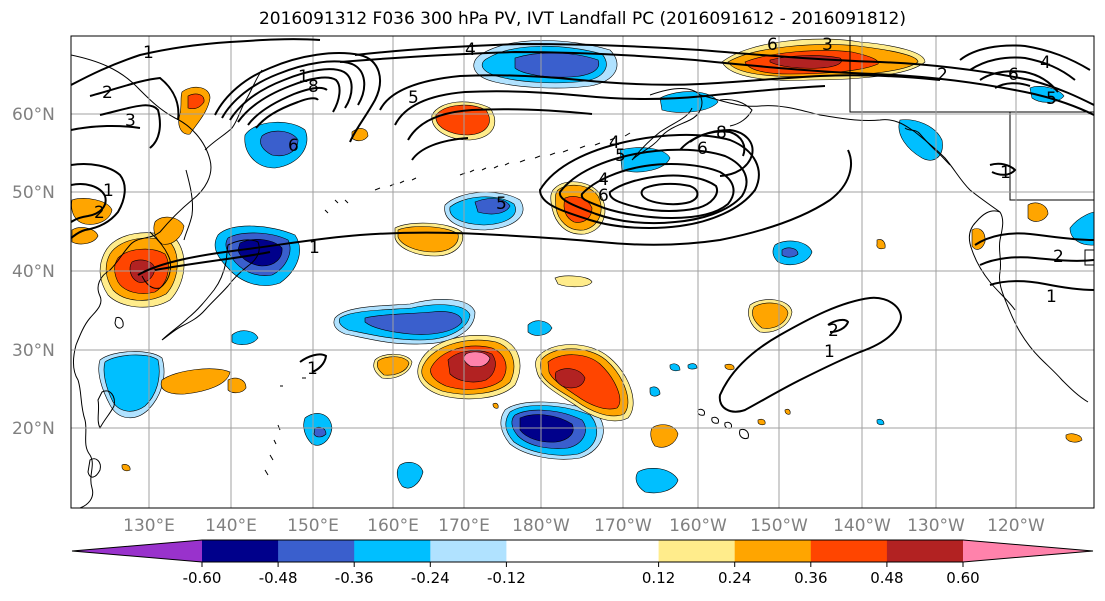 The image size is (1105, 601). What do you see at coordinates (698, 526) in the screenshot?
I see `lon-label: 160°W` at bounding box center [698, 526].